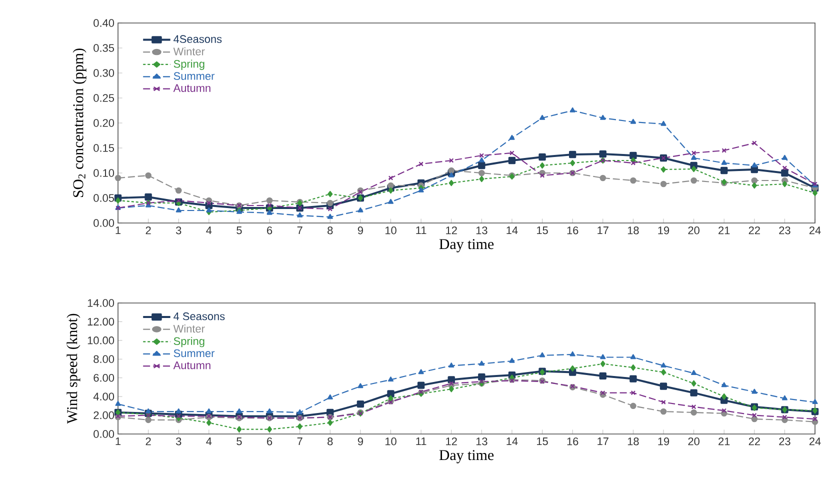 The height and width of the screenshot is (491, 822). I want to click on y-tick-label: 2.00, so click(104, 415).